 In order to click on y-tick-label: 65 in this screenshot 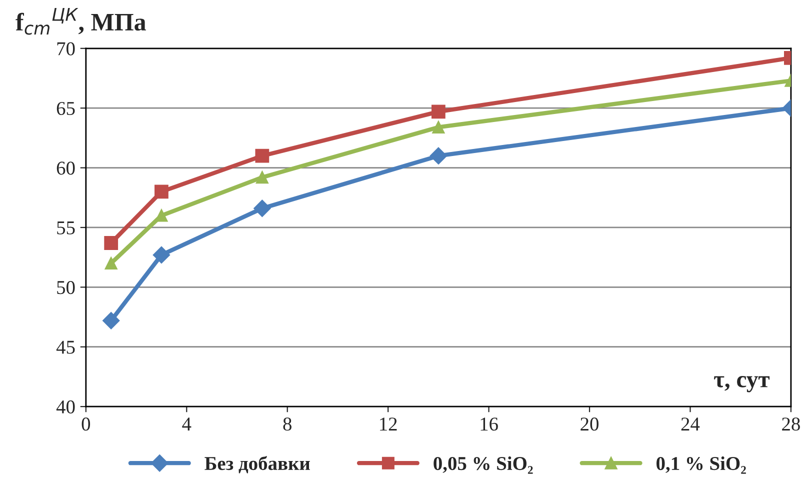, I will do `click(65, 109)`.